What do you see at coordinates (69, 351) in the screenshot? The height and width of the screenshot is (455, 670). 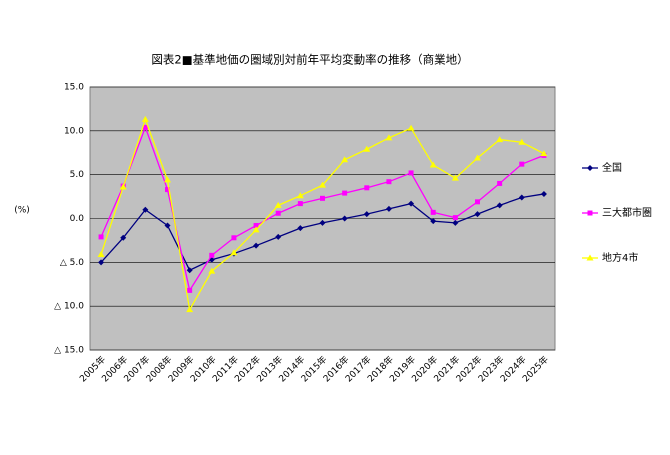 I see `y-tick-label: △ 15.0` at bounding box center [69, 351].